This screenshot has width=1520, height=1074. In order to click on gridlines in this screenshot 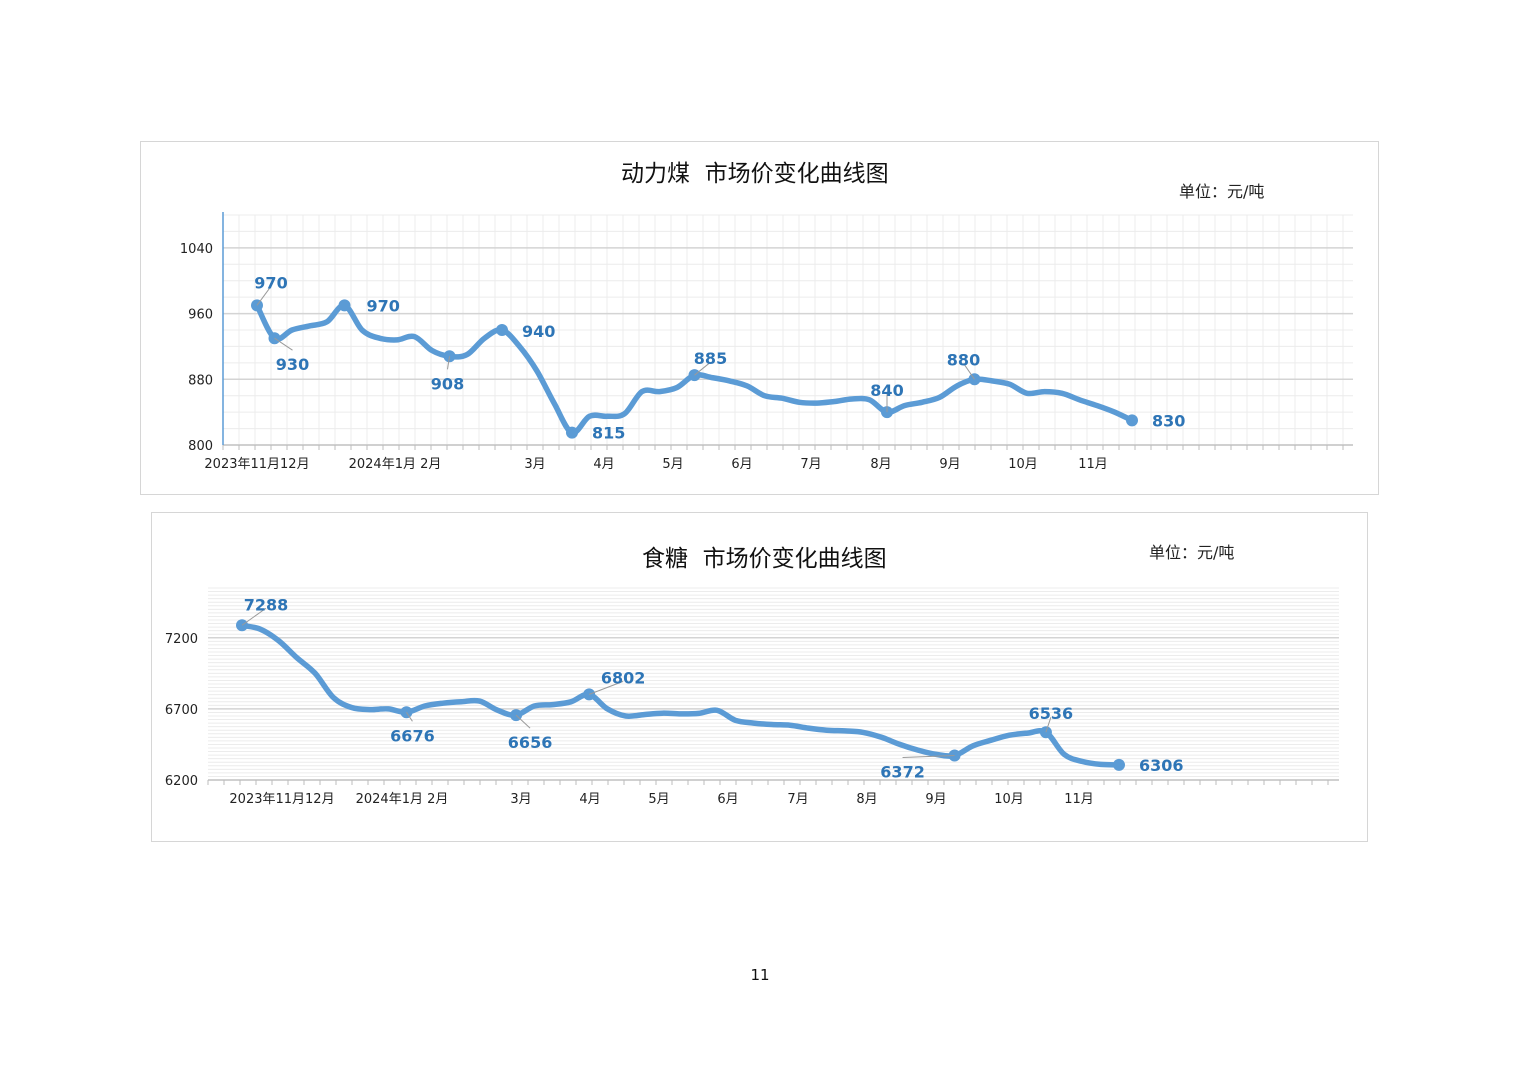, I will do `click(773, 684)`.